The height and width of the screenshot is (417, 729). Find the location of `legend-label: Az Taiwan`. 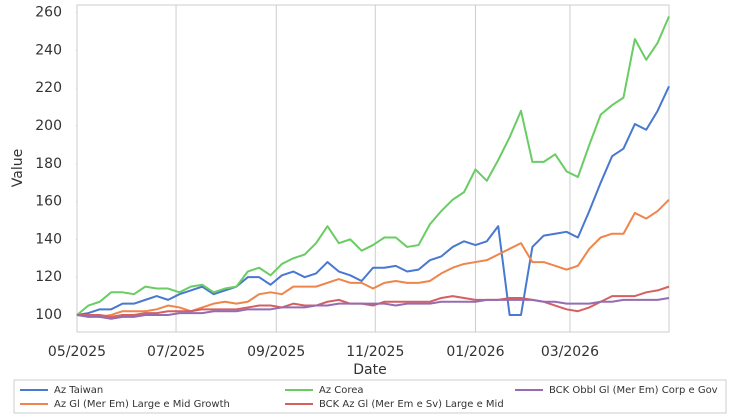

legend-label: Az Taiwan is located at coordinates (78, 390).